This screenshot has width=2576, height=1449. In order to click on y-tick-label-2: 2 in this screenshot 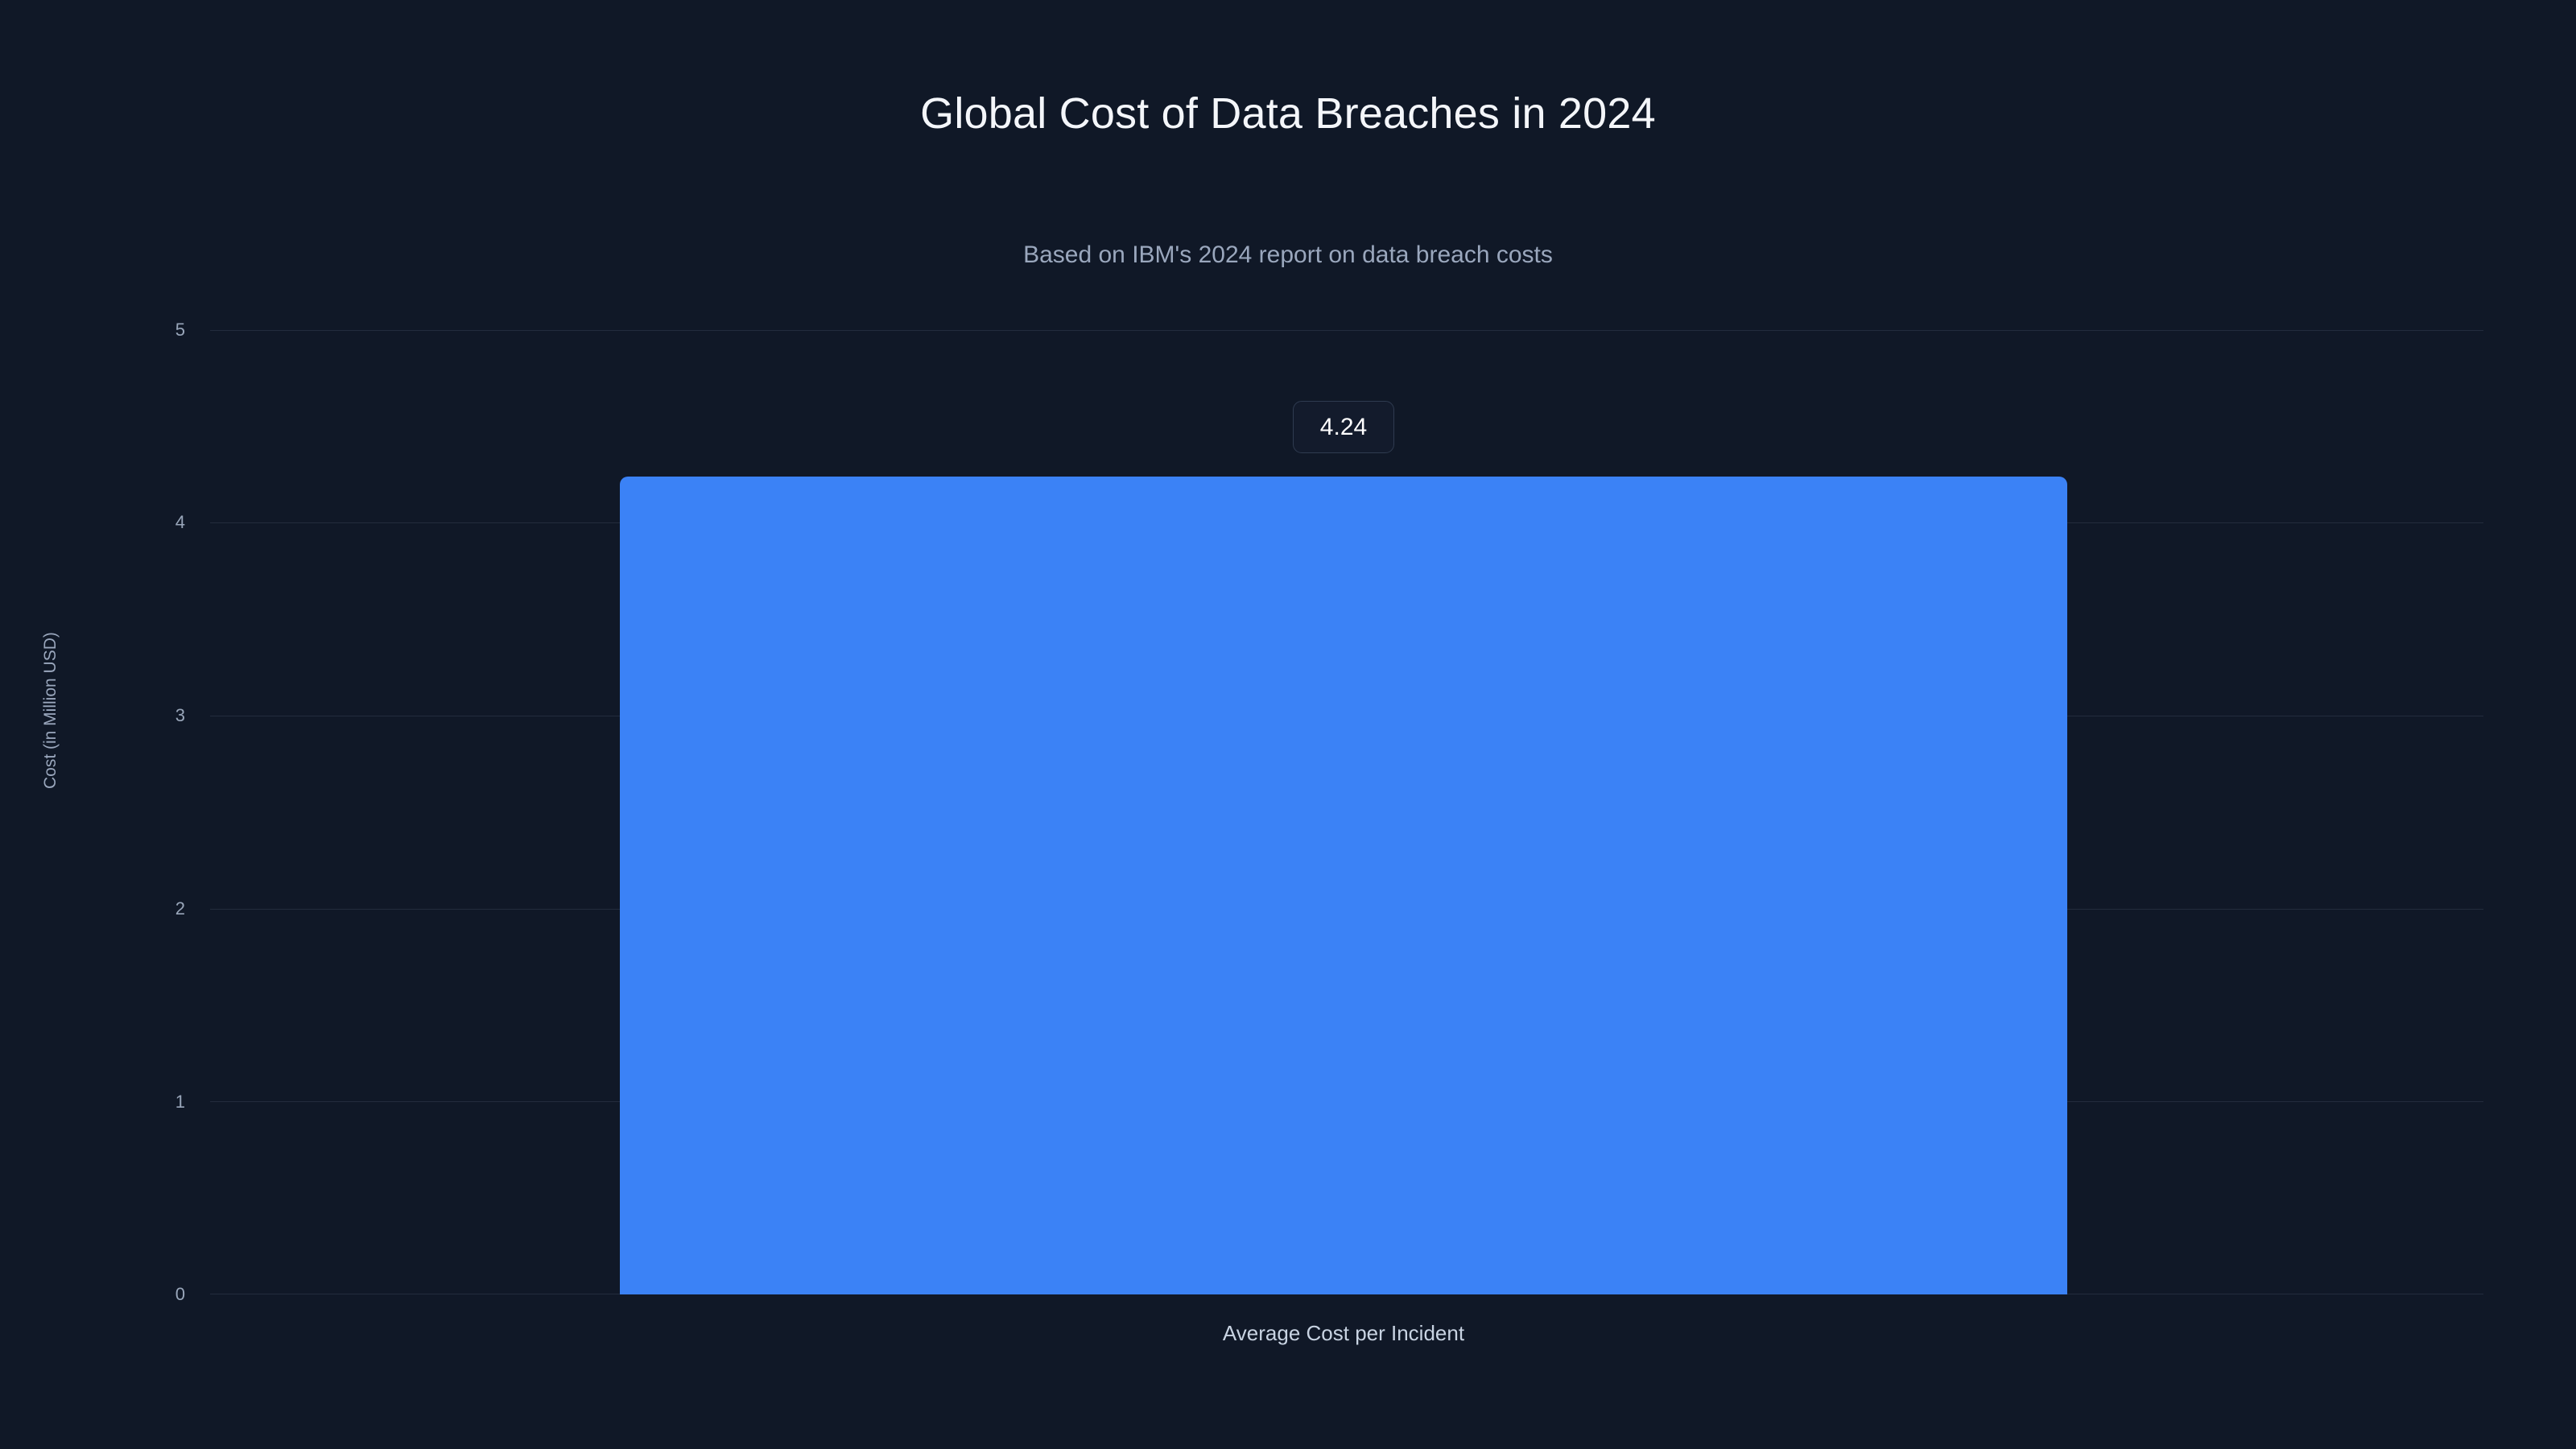, I will do `click(180, 908)`.